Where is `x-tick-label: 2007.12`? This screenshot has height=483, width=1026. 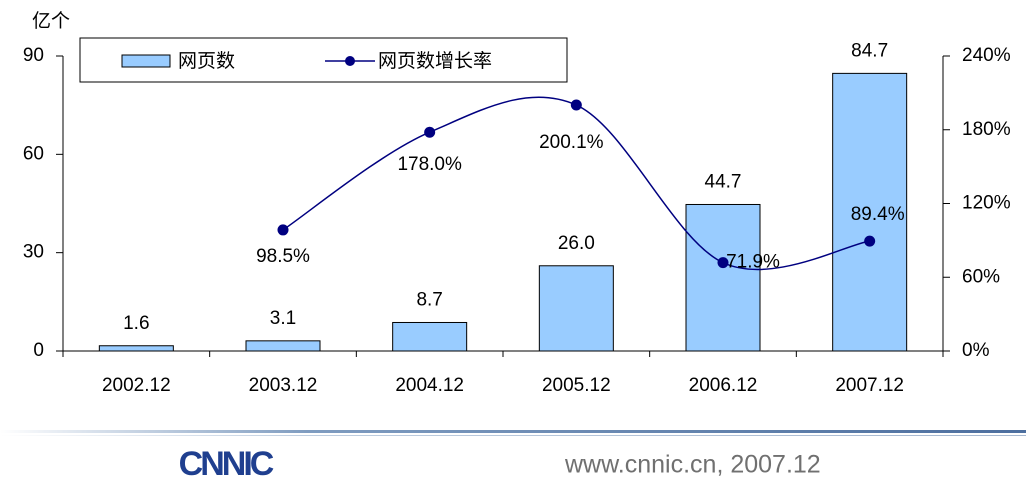 x-tick-label: 2007.12 is located at coordinates (869, 385).